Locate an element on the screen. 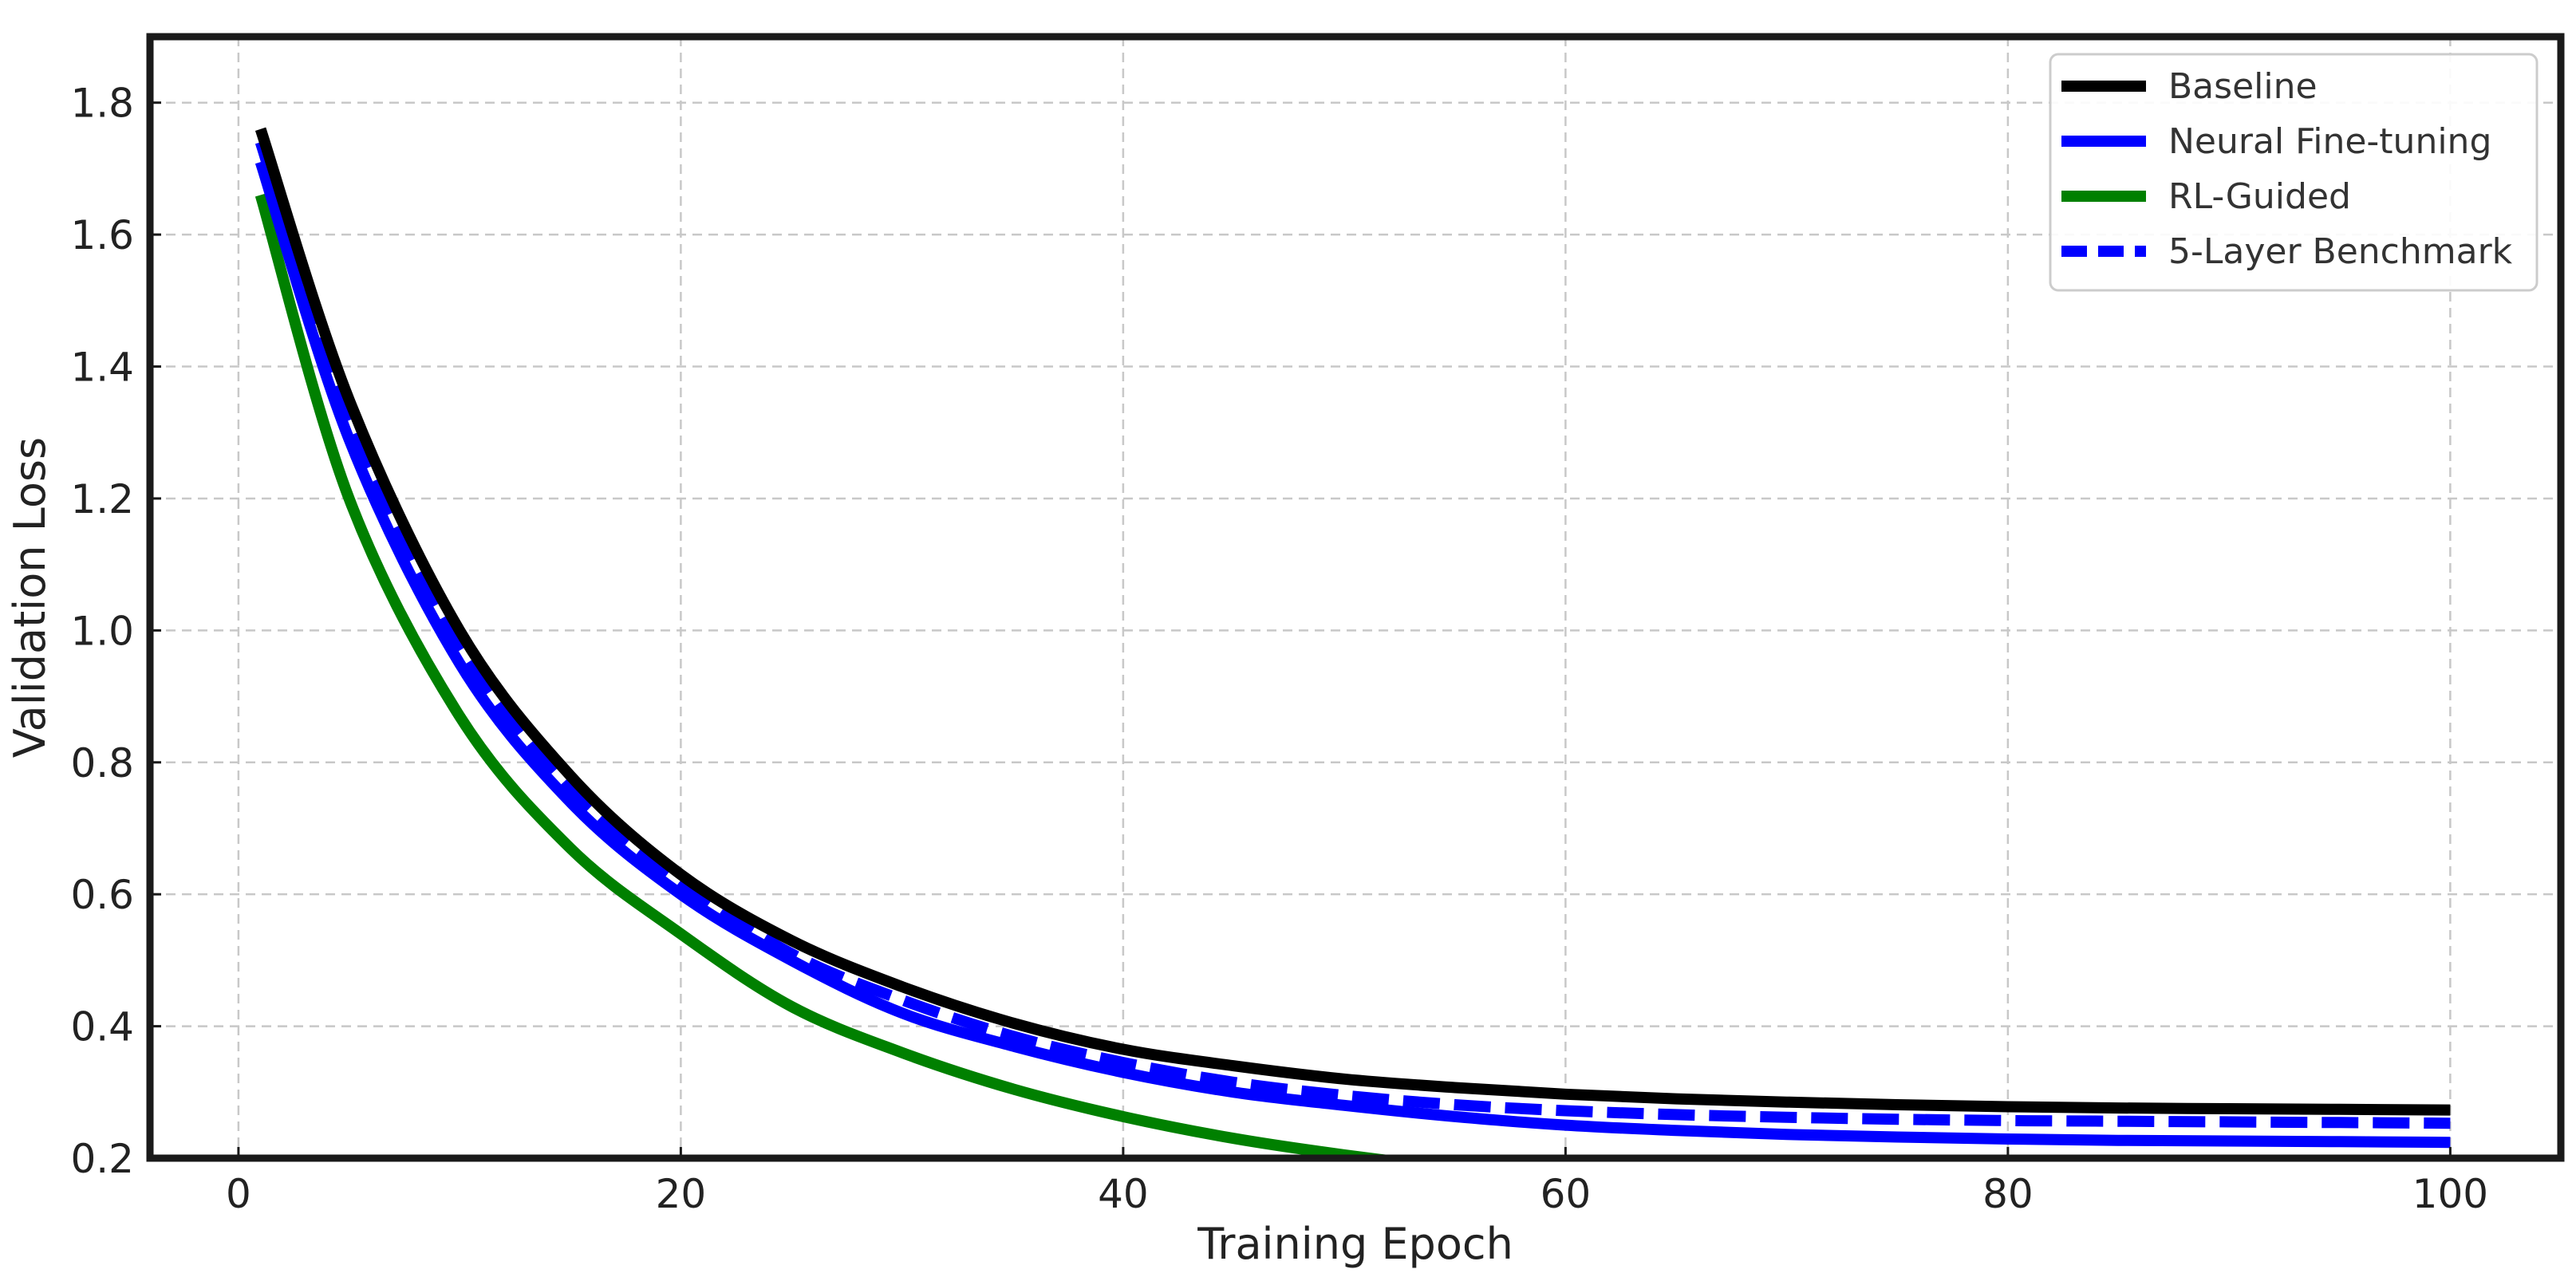  legend-label-baseline: Baseline is located at coordinates (2243, 86).